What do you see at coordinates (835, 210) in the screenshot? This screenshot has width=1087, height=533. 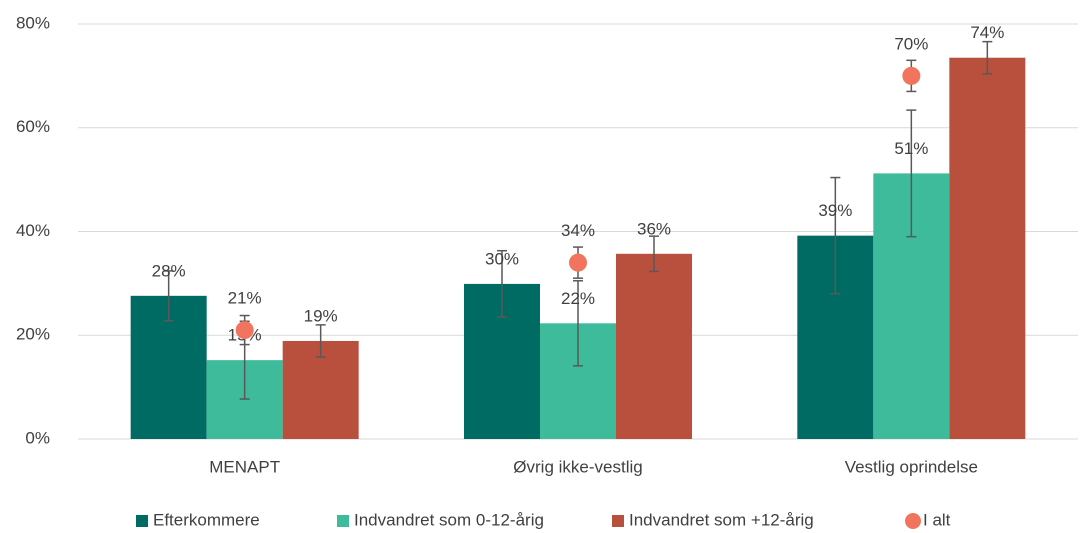 I see `data-label: 39%` at bounding box center [835, 210].